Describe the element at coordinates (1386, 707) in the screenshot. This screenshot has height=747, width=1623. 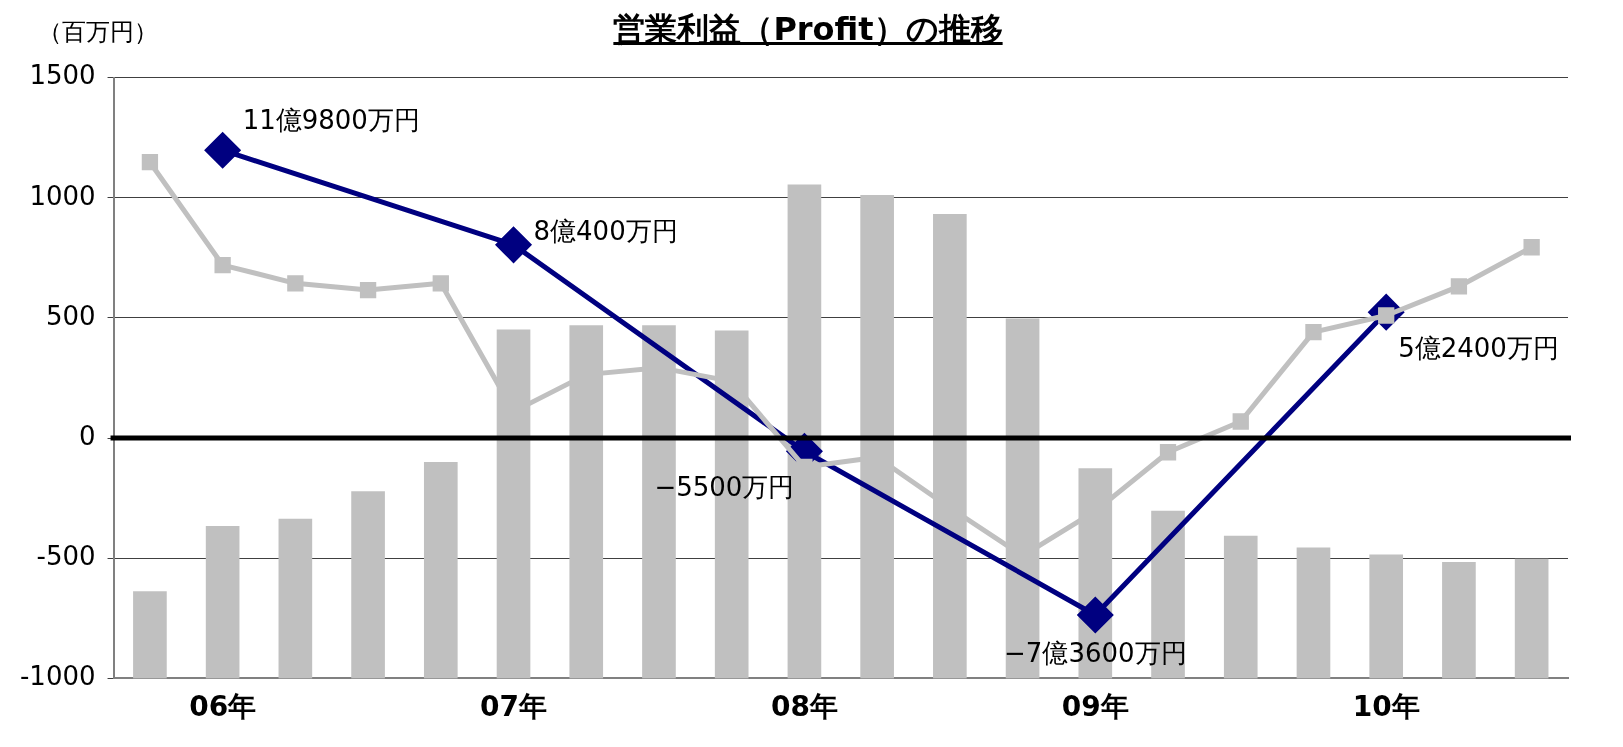
I see `x-tick-label: 10年` at that location.